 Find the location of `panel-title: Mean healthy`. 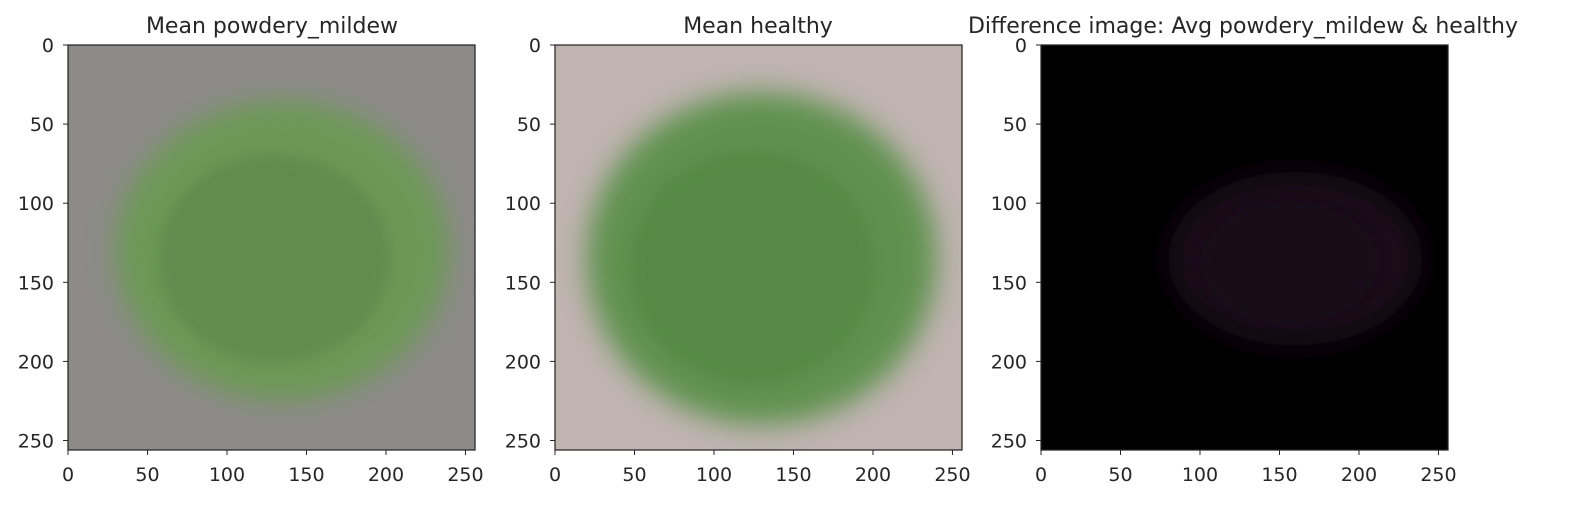

panel-title: Mean healthy is located at coordinates (758, 26).